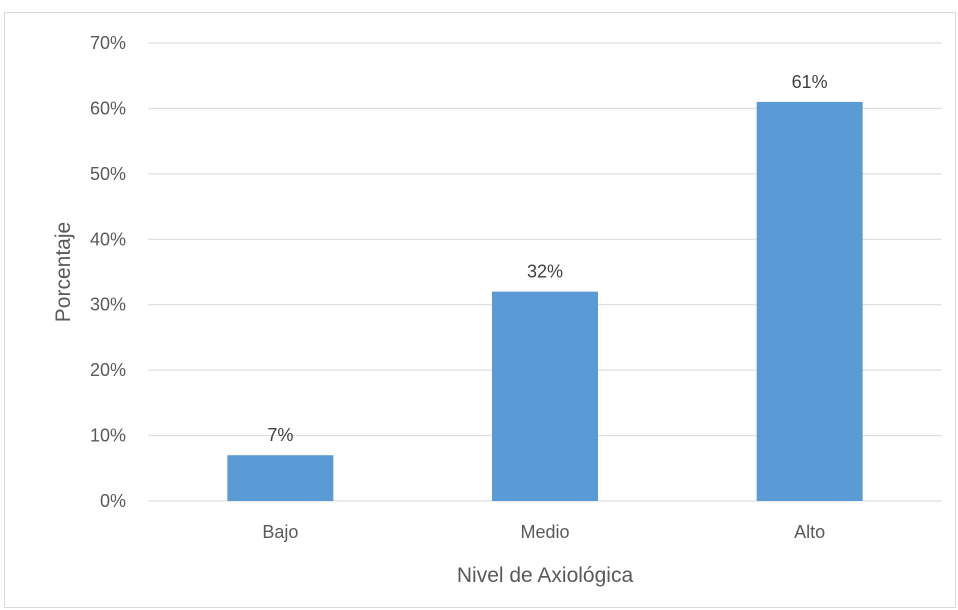 The width and height of the screenshot is (958, 610). Describe the element at coordinates (545, 396) in the screenshot. I see `bar-medio` at that location.